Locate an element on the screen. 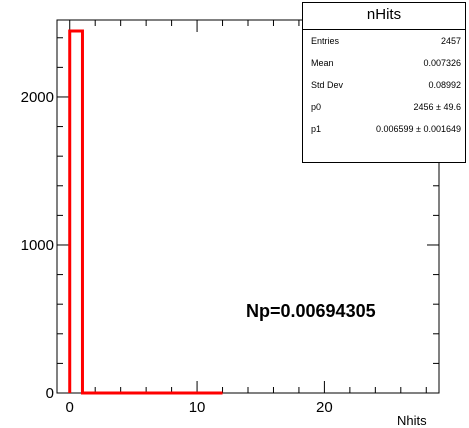 The width and height of the screenshot is (469, 428). stats-row-p1: p1 0.006599 ± 0.001649 is located at coordinates (384, 129).